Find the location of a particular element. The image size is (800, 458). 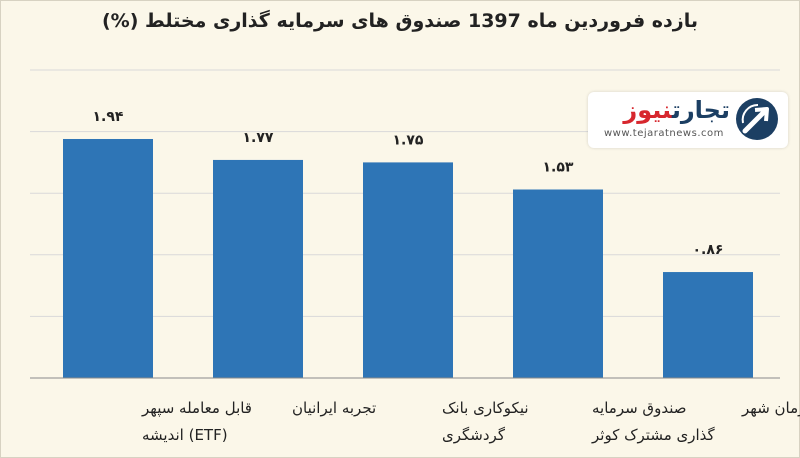

category-label: تجربه ایرانیان is located at coordinates (334, 408).